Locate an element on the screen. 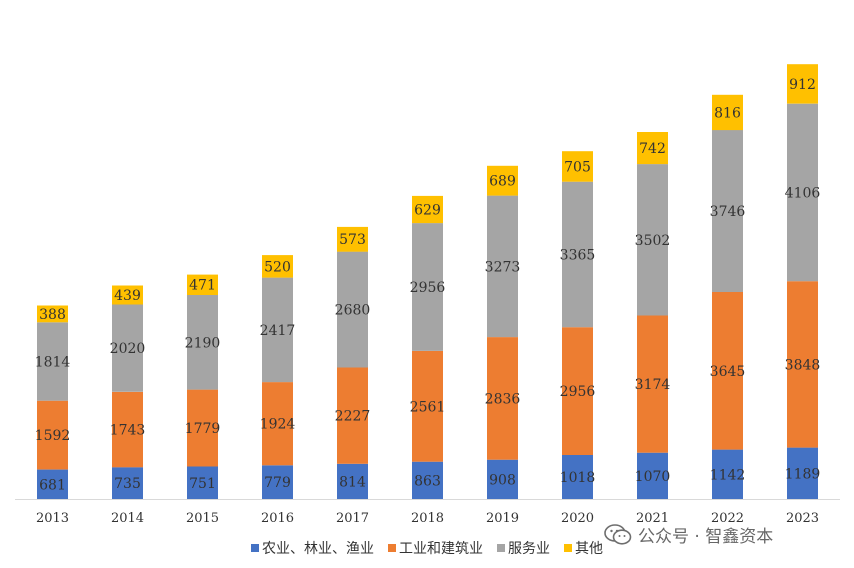  data-label-industry-2019: 2836 is located at coordinates (503, 399).